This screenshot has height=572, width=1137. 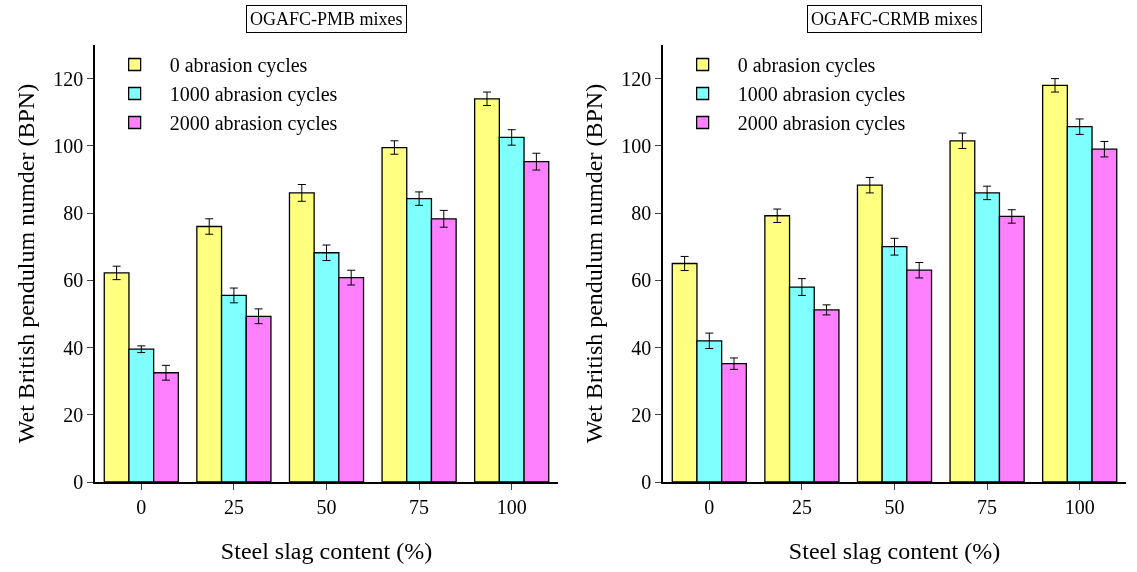 I want to click on chart-title: OGAFC-CRMB mixes, so click(x=894, y=19).